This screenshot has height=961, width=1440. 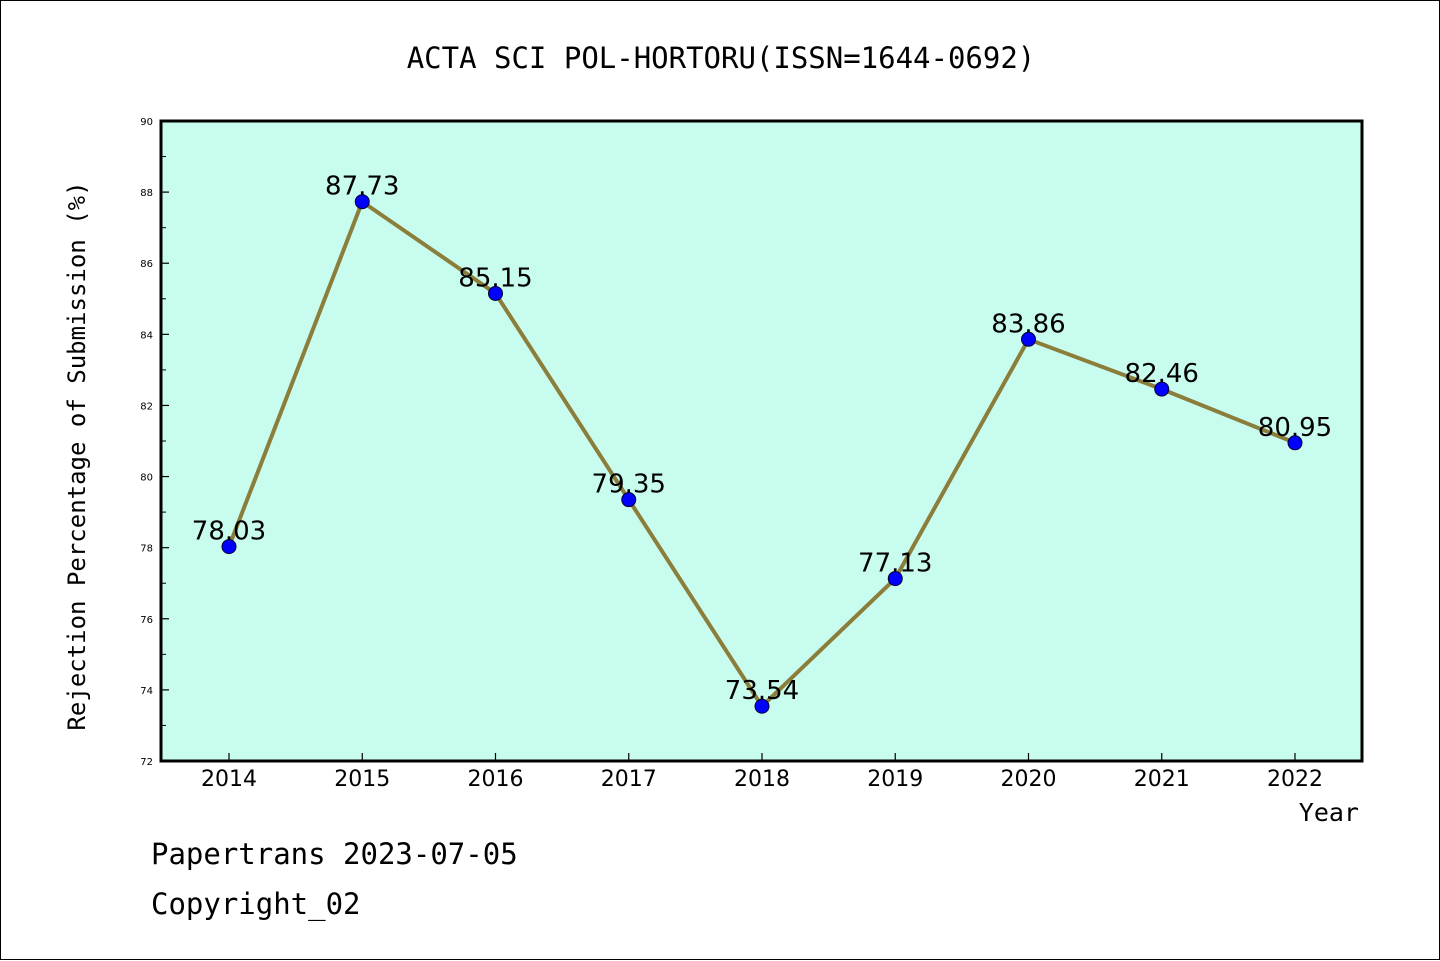 What do you see at coordinates (1162, 779) in the screenshot?
I see `x-tick-label: 2021` at bounding box center [1162, 779].